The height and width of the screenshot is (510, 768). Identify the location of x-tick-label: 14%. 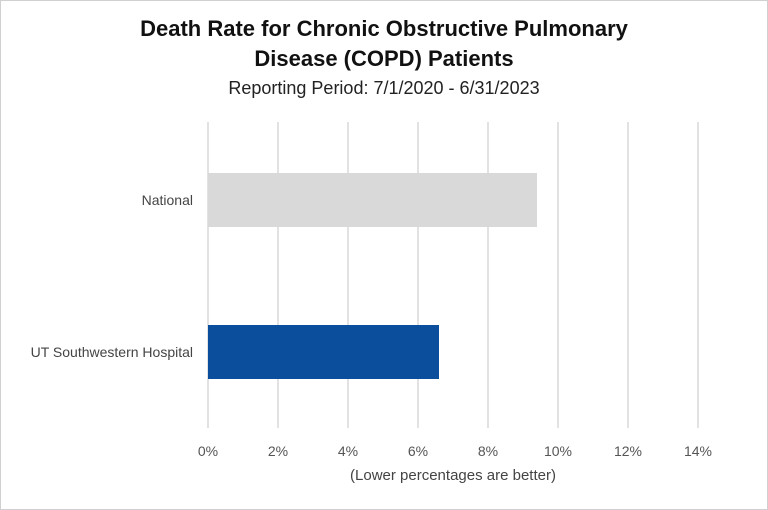
(698, 451).